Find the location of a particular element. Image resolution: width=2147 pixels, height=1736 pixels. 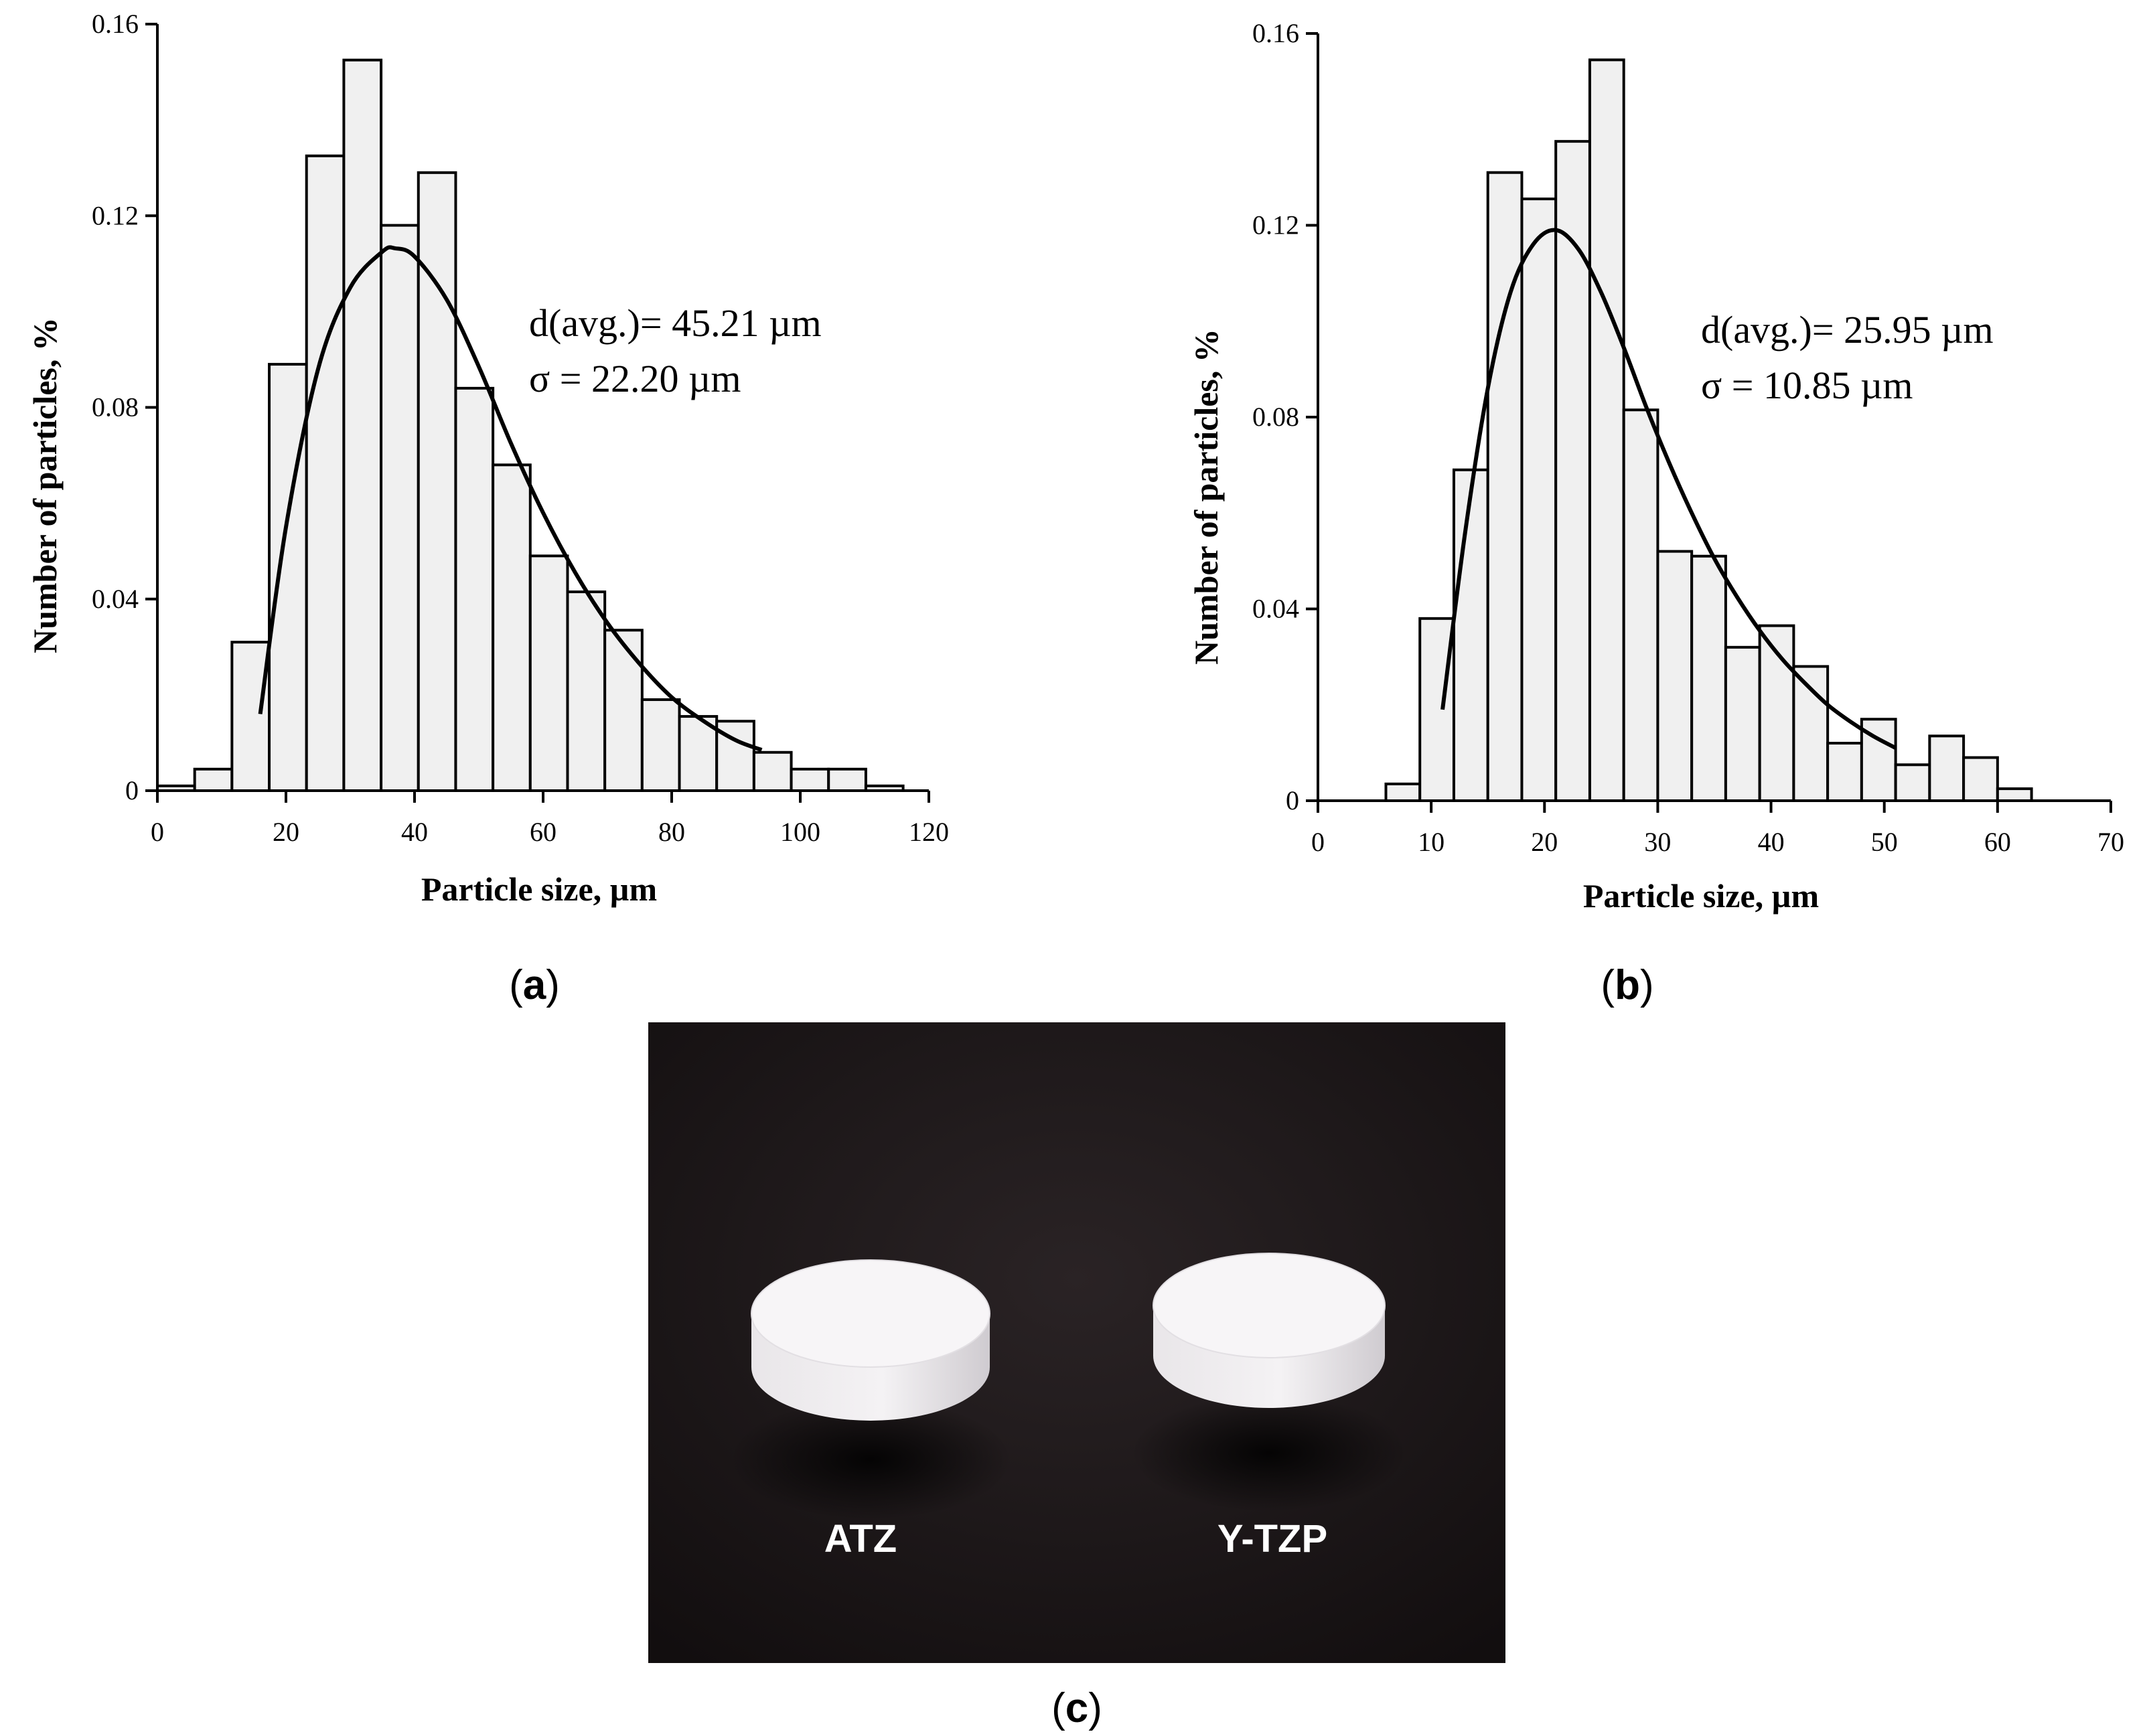

distribution-fit-curve-a is located at coordinates (511, 499).